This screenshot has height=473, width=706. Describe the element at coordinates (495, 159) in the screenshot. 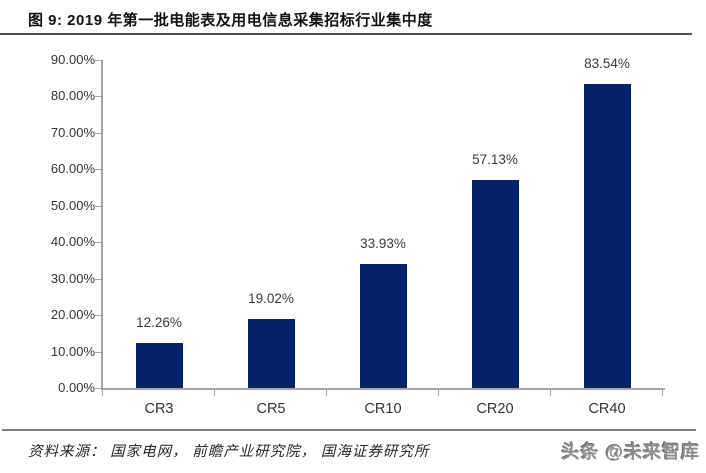

I see `bar-value-label: 57.13%` at that location.